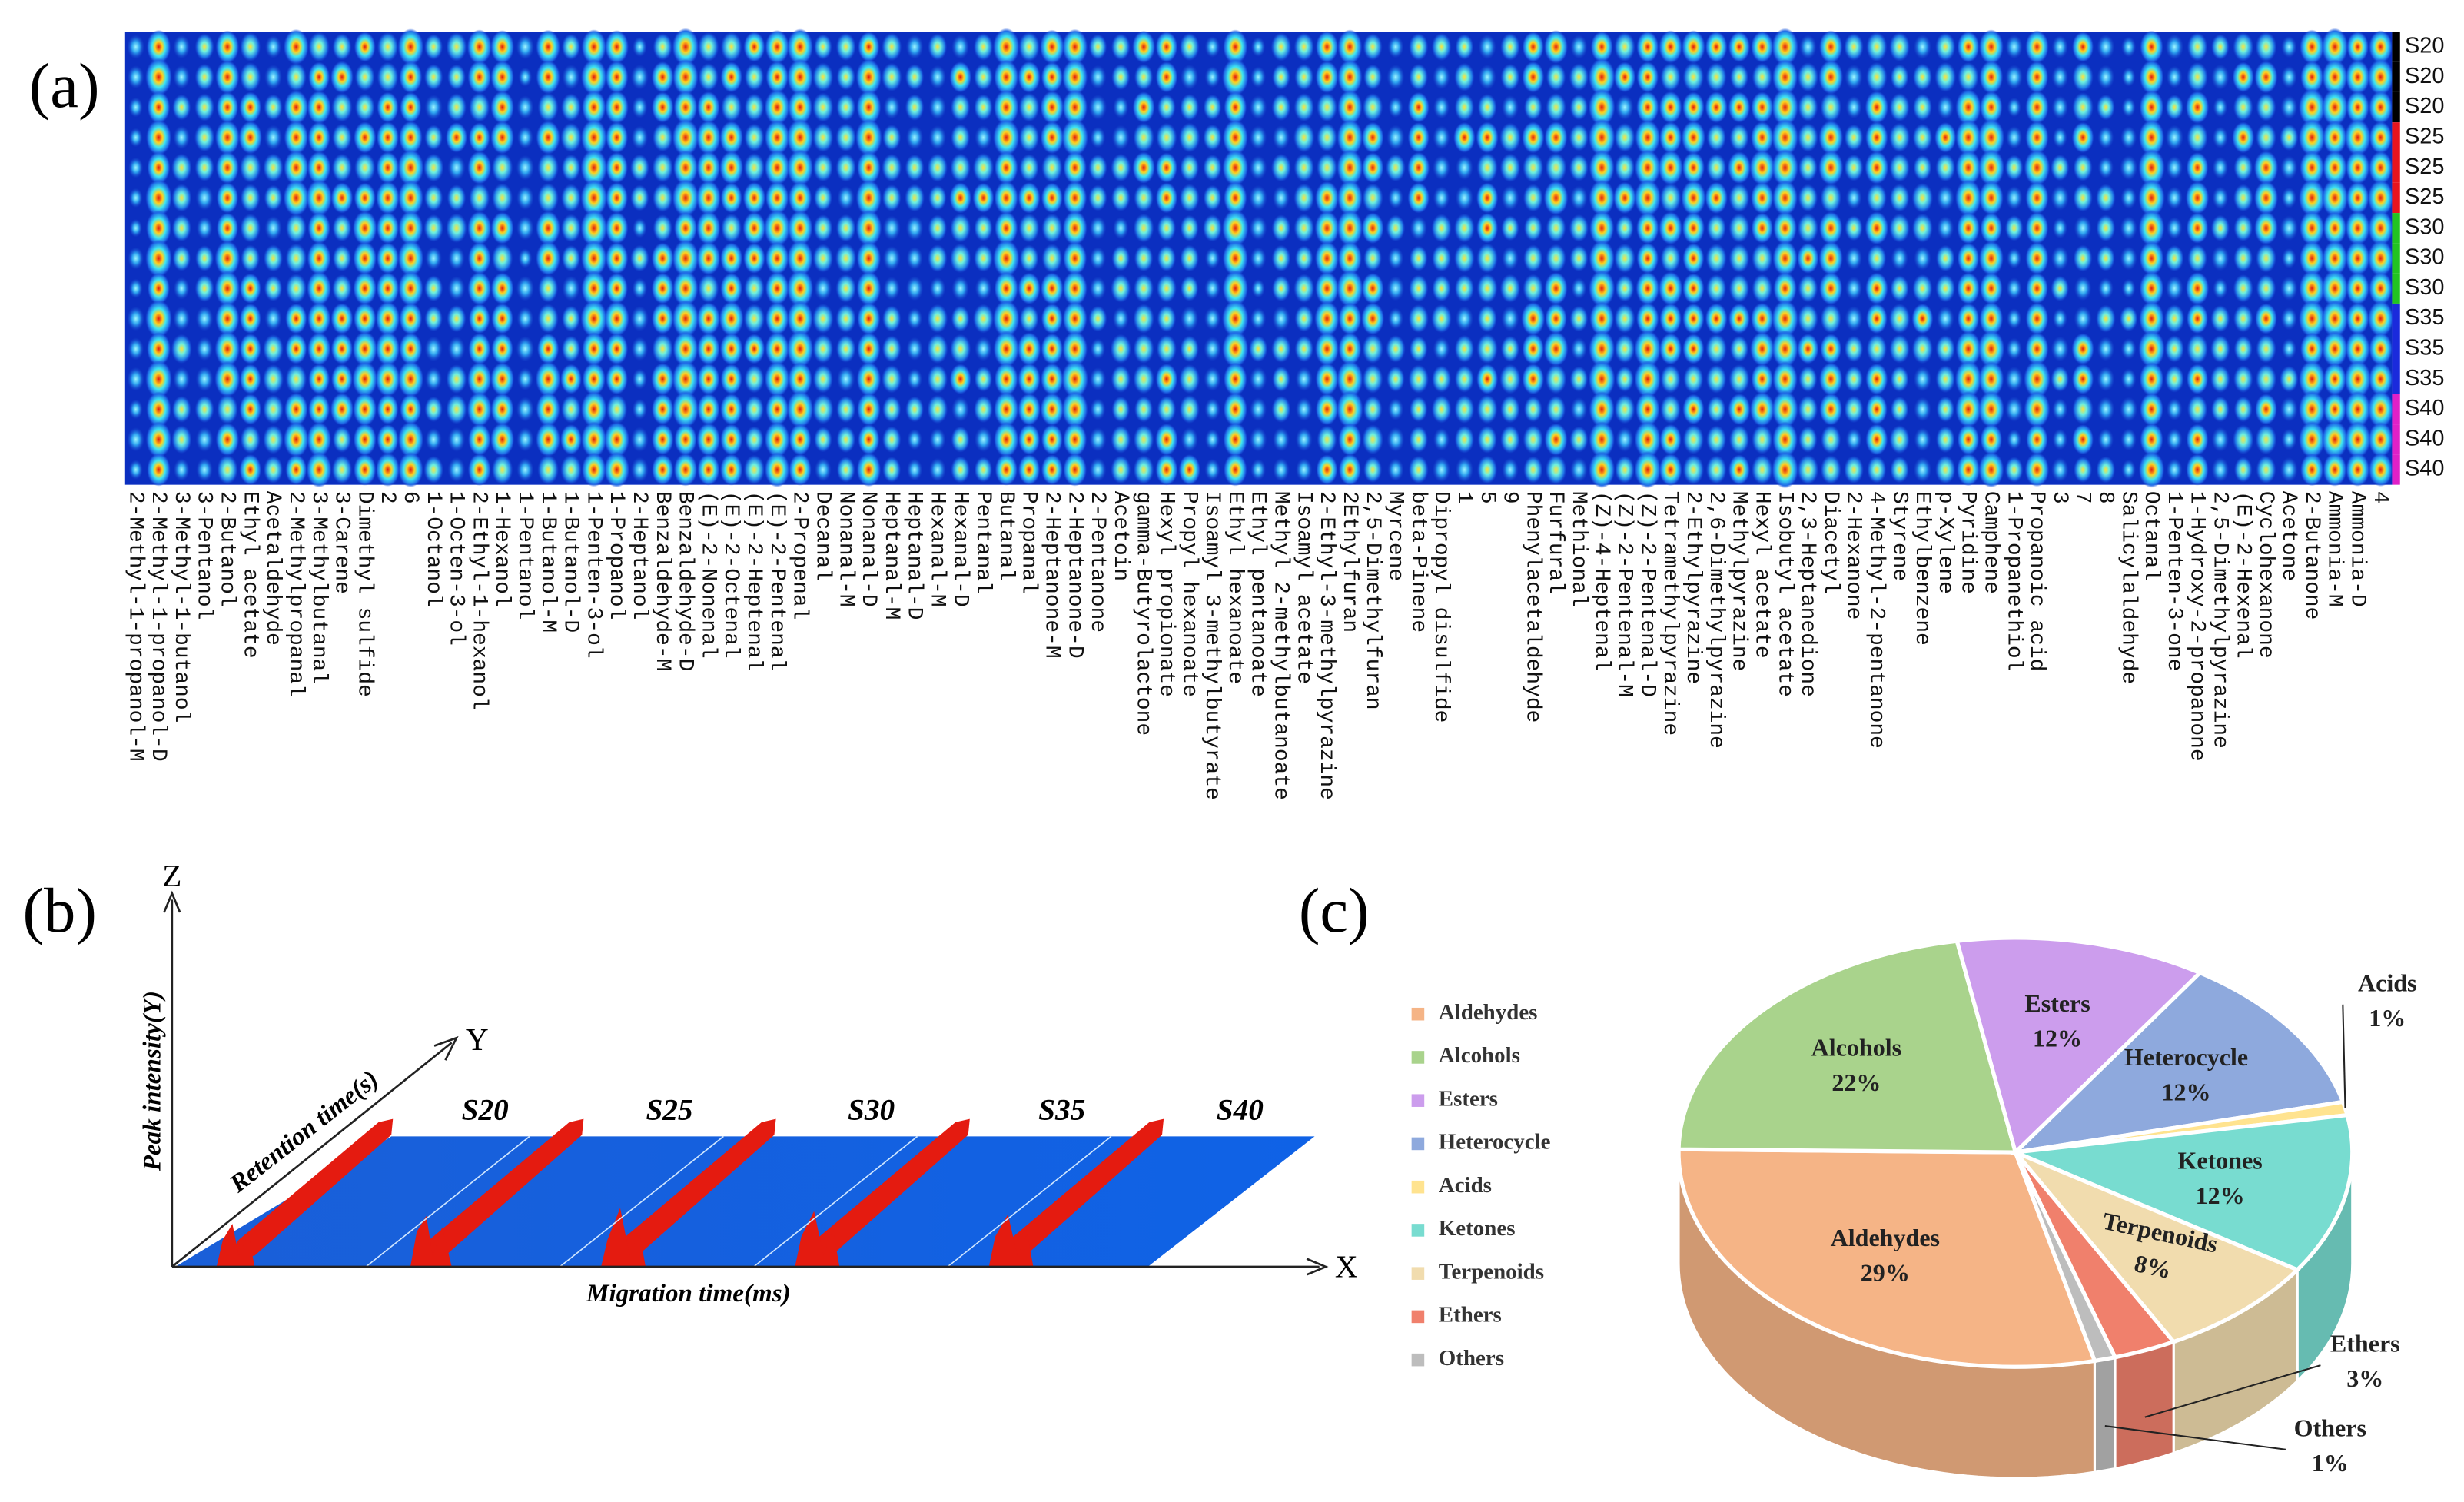 The width and height of the screenshot is (2464, 1502). I want to click on legend-label: Alcohols, so click(1479, 1055).